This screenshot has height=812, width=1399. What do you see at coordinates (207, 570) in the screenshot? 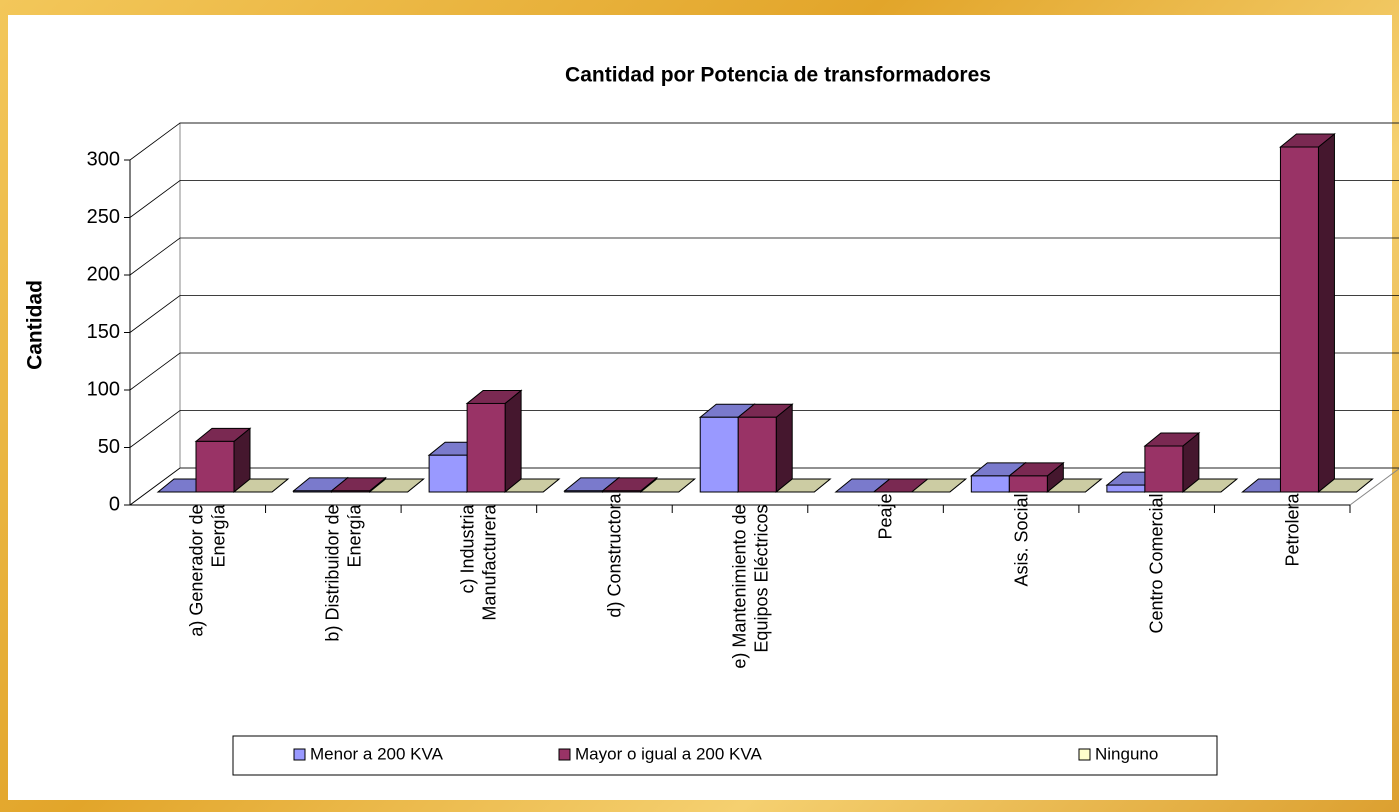
I see `x-tick-label: a) Generador de Energía` at bounding box center [207, 570].